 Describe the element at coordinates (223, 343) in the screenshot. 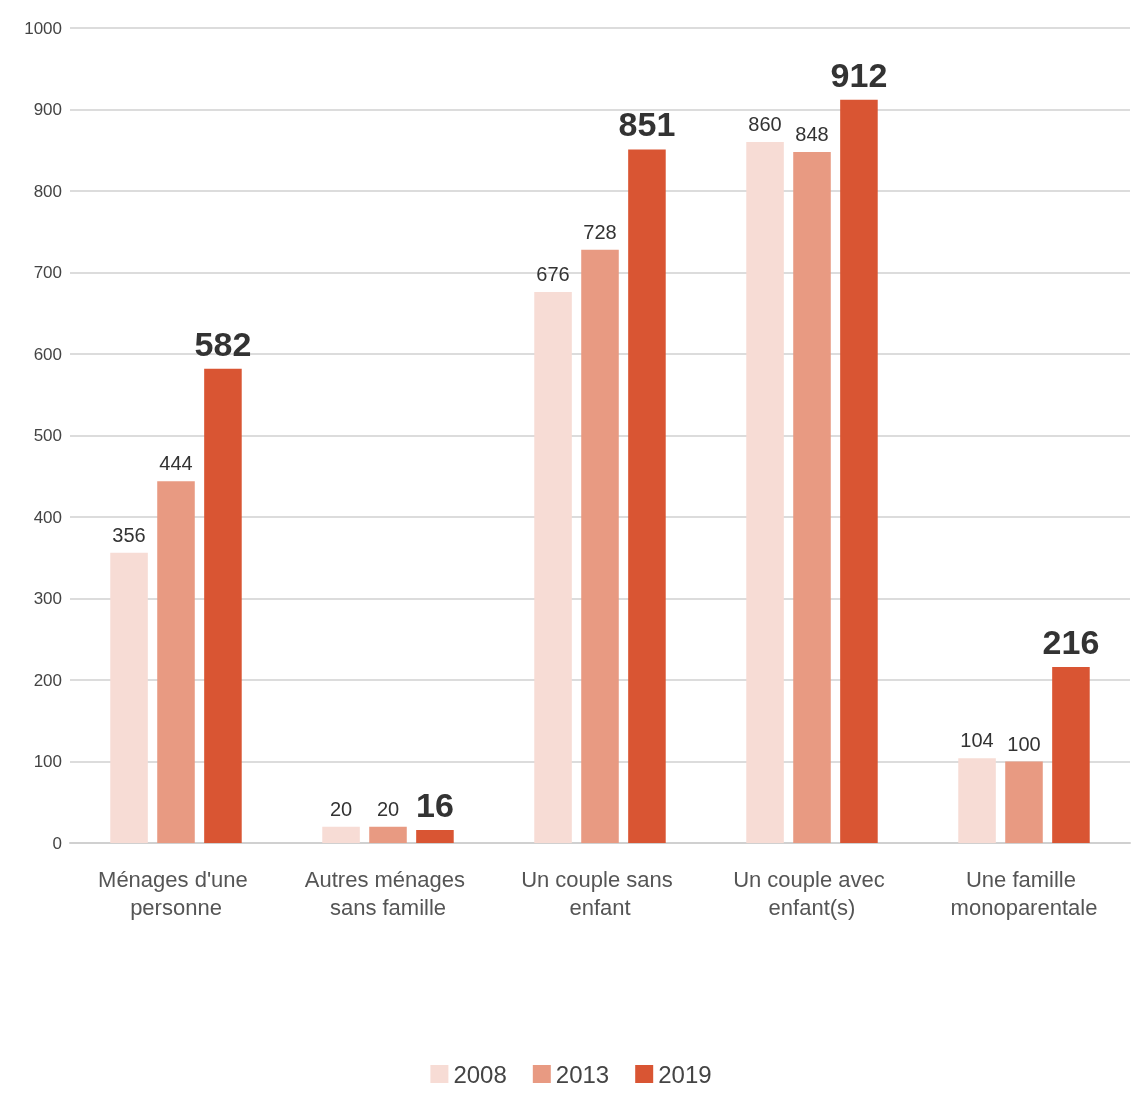

I see `data-label: 582` at that location.